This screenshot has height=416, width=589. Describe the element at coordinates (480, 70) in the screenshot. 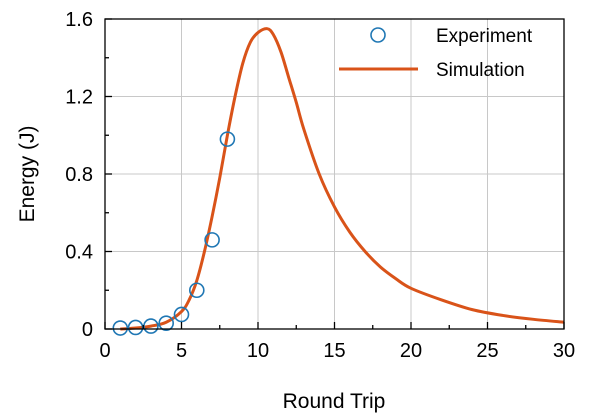

I see `legend-simulation-label: Simulation` at that location.